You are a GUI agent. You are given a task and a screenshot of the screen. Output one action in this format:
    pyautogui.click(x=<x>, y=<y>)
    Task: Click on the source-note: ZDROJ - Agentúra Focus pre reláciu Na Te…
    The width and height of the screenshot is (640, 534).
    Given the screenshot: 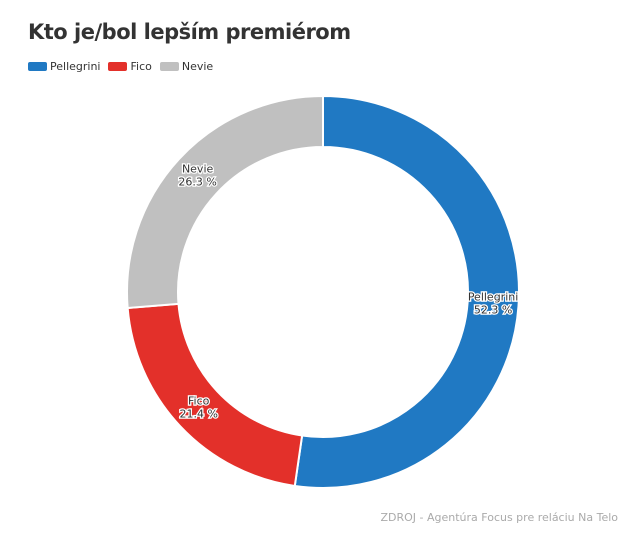 What is the action you would take?
    pyautogui.click(x=499, y=517)
    